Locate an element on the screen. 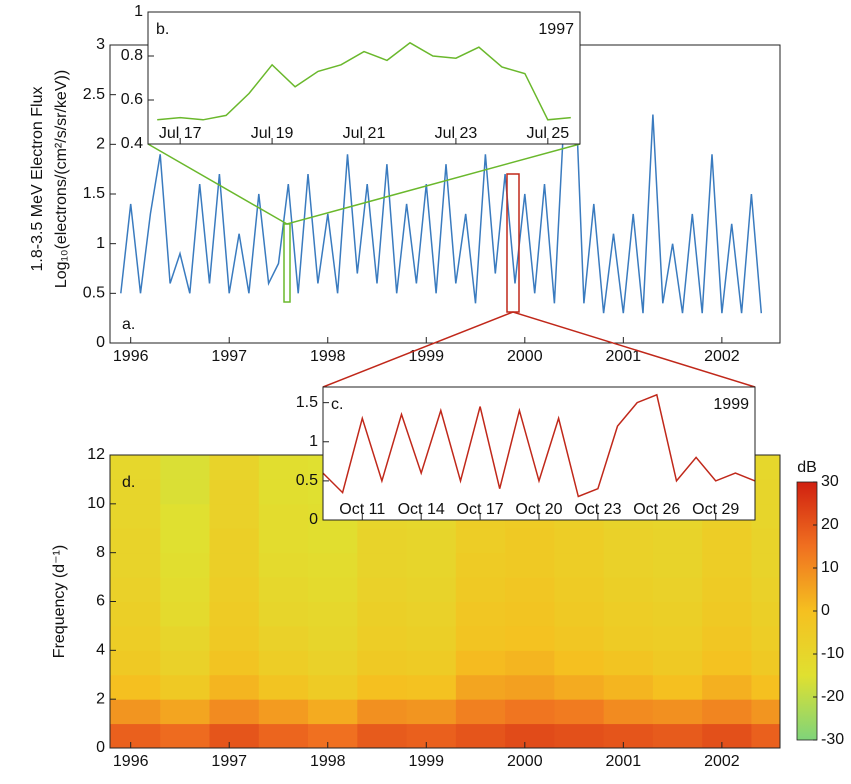 The height and width of the screenshot is (784, 851). x-tick-label: 1996 is located at coordinates (131, 356).